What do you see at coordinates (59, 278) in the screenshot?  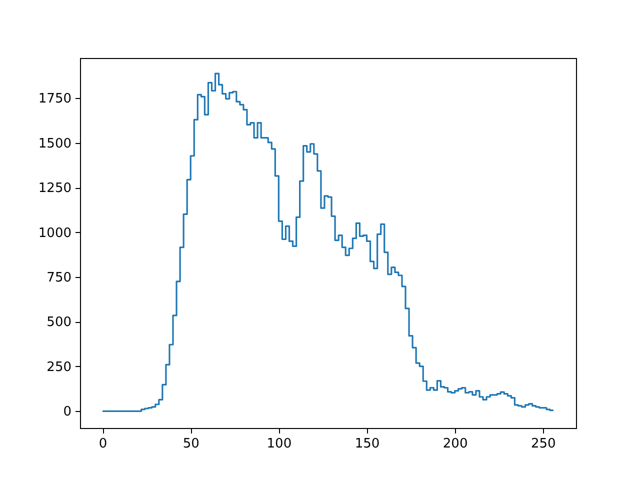 I see `y-tick-label: 750` at bounding box center [59, 278].